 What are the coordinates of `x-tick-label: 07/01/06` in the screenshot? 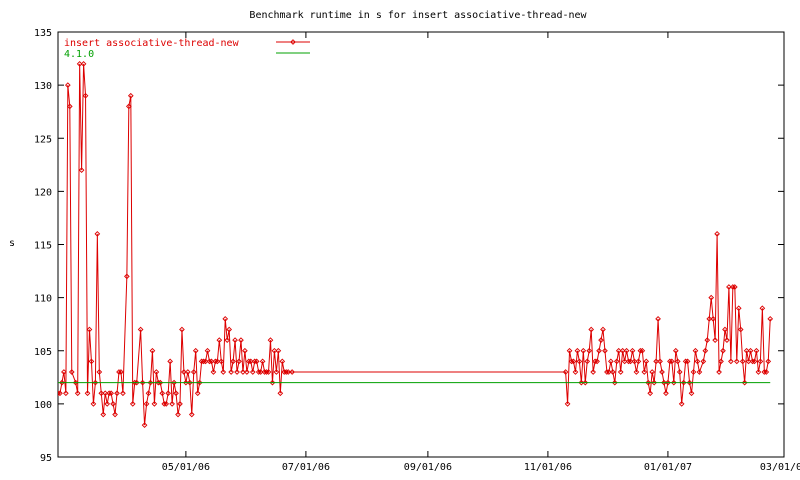 It's located at (306, 467).